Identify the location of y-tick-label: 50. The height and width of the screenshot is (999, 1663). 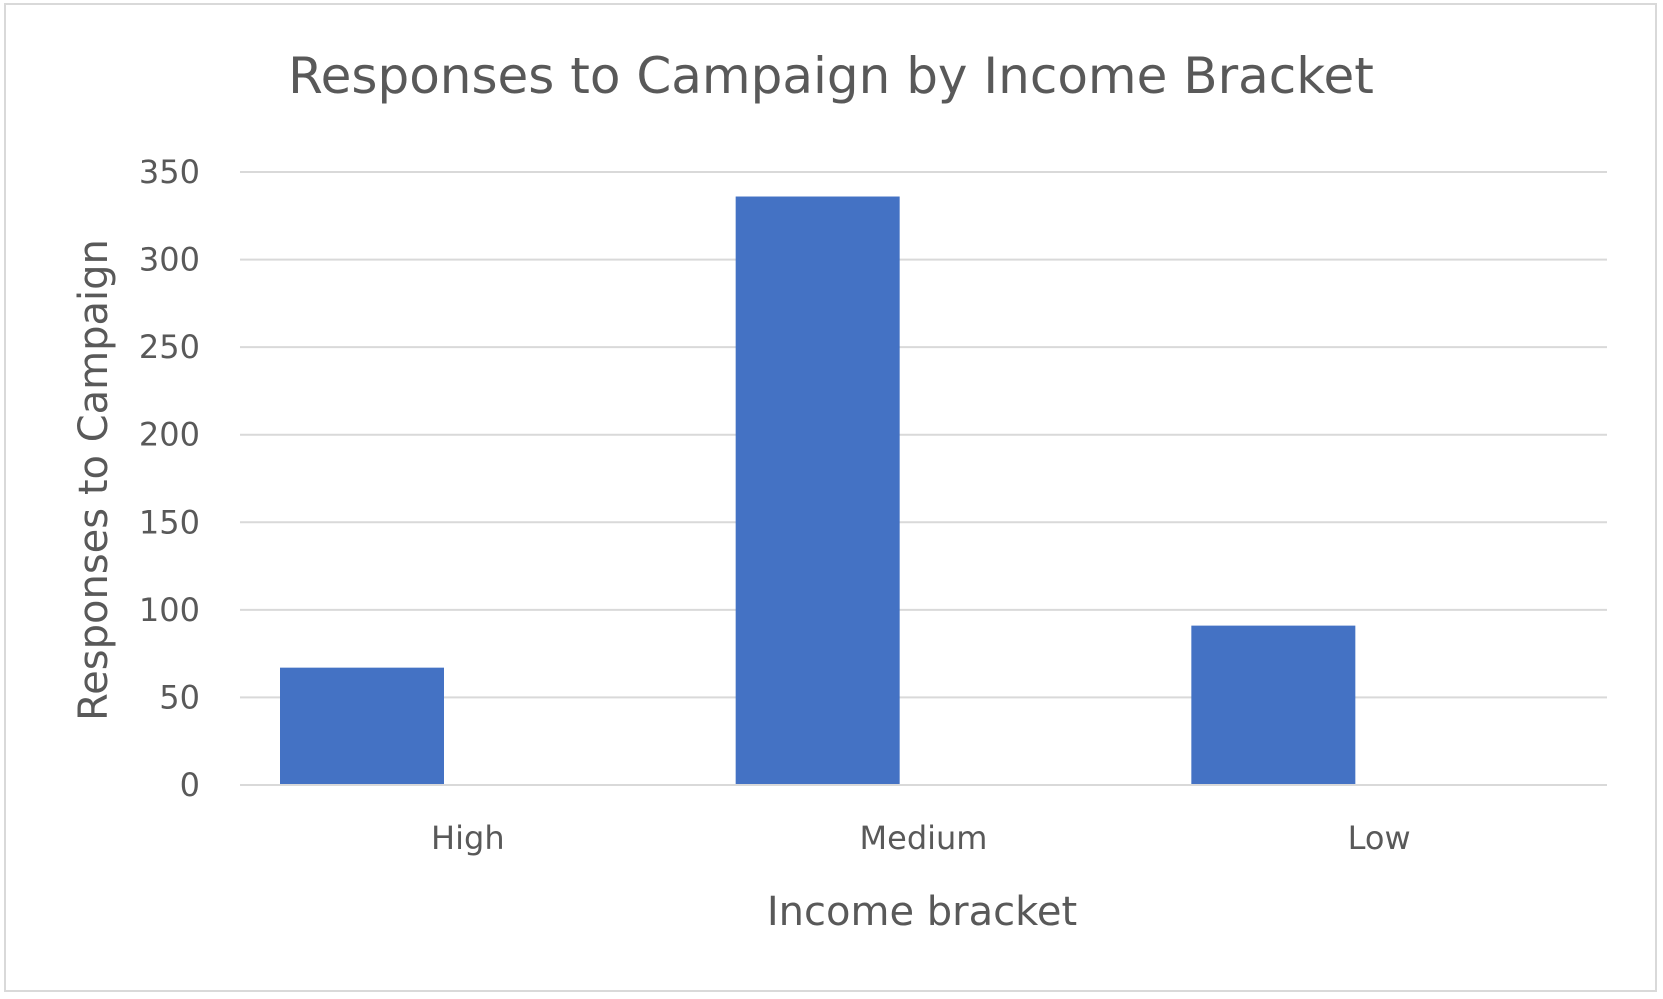
(179, 697).